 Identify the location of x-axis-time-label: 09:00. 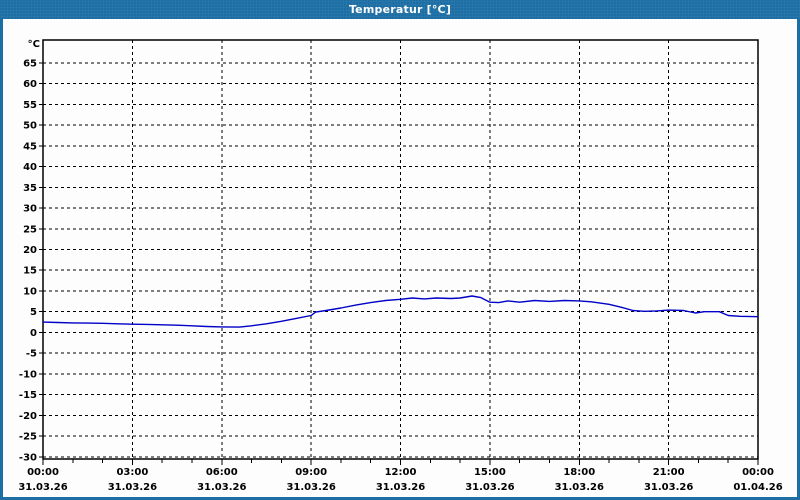
(311, 472).